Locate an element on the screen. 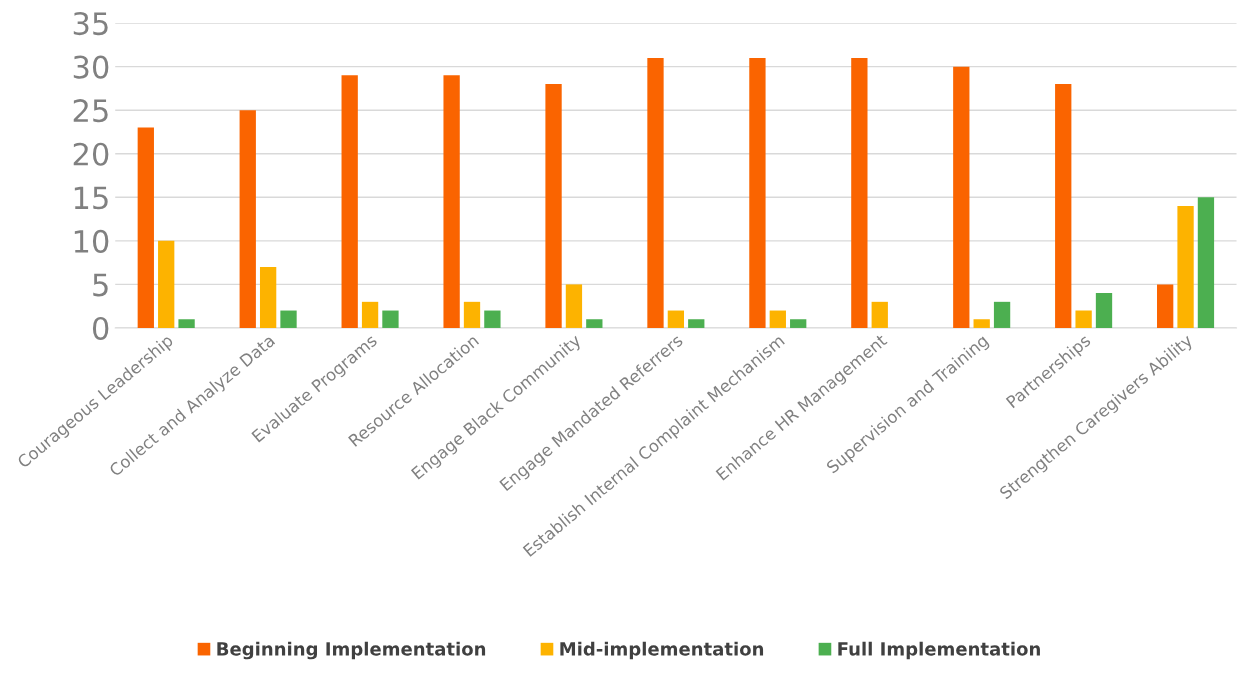 The width and height of the screenshot is (1239, 679). legend-label: Mid-implementation is located at coordinates (662, 650).